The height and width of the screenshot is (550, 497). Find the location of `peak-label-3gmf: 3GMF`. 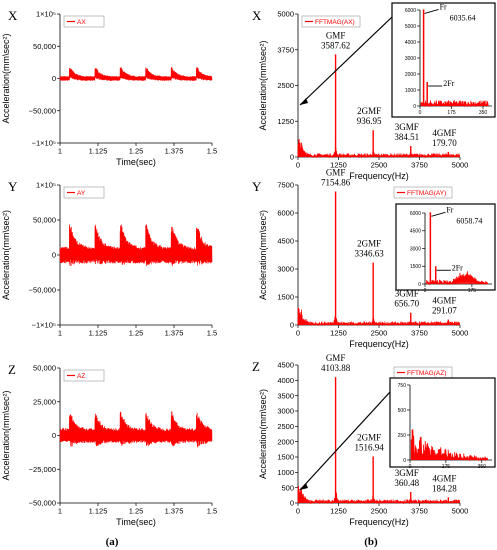

peak-label-3gmf: 3GMF is located at coordinates (407, 294).